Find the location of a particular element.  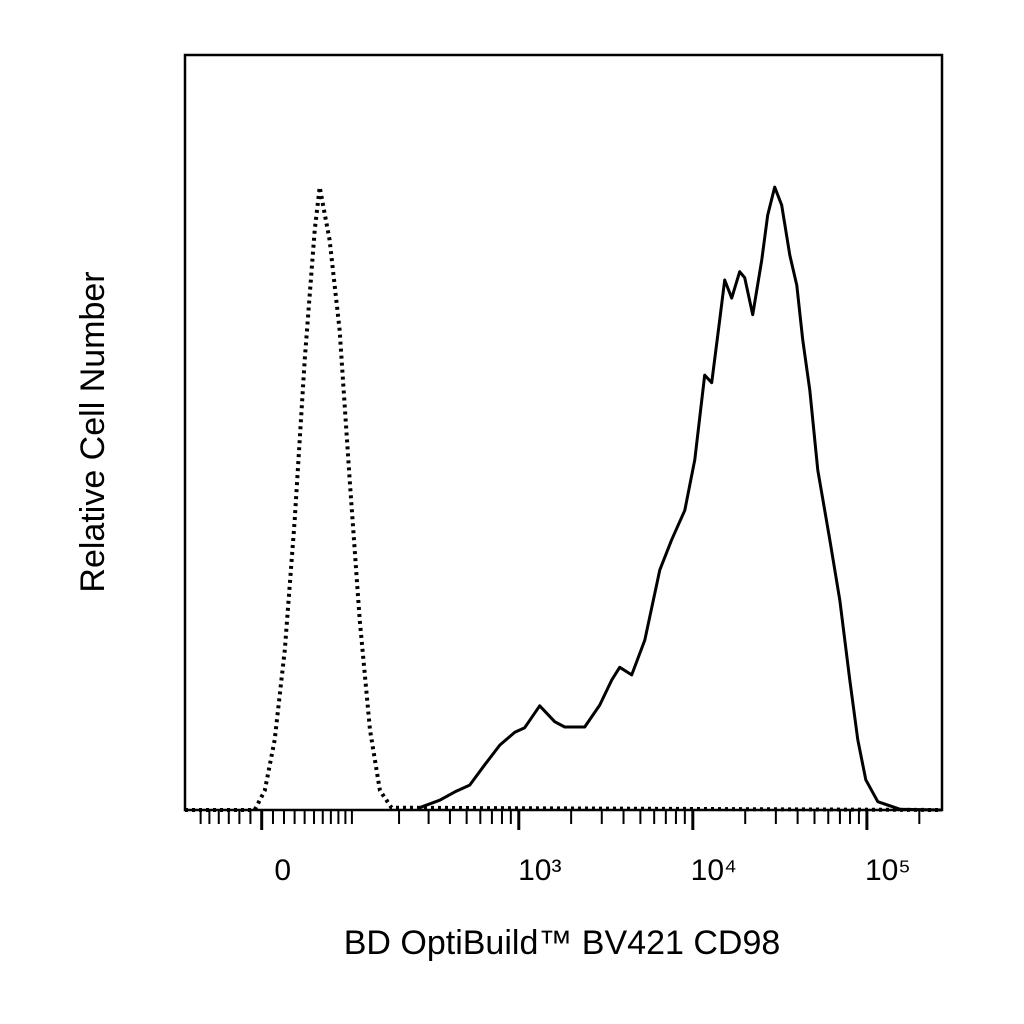

x-tick-label: 10⁴ is located at coordinates (714, 870).